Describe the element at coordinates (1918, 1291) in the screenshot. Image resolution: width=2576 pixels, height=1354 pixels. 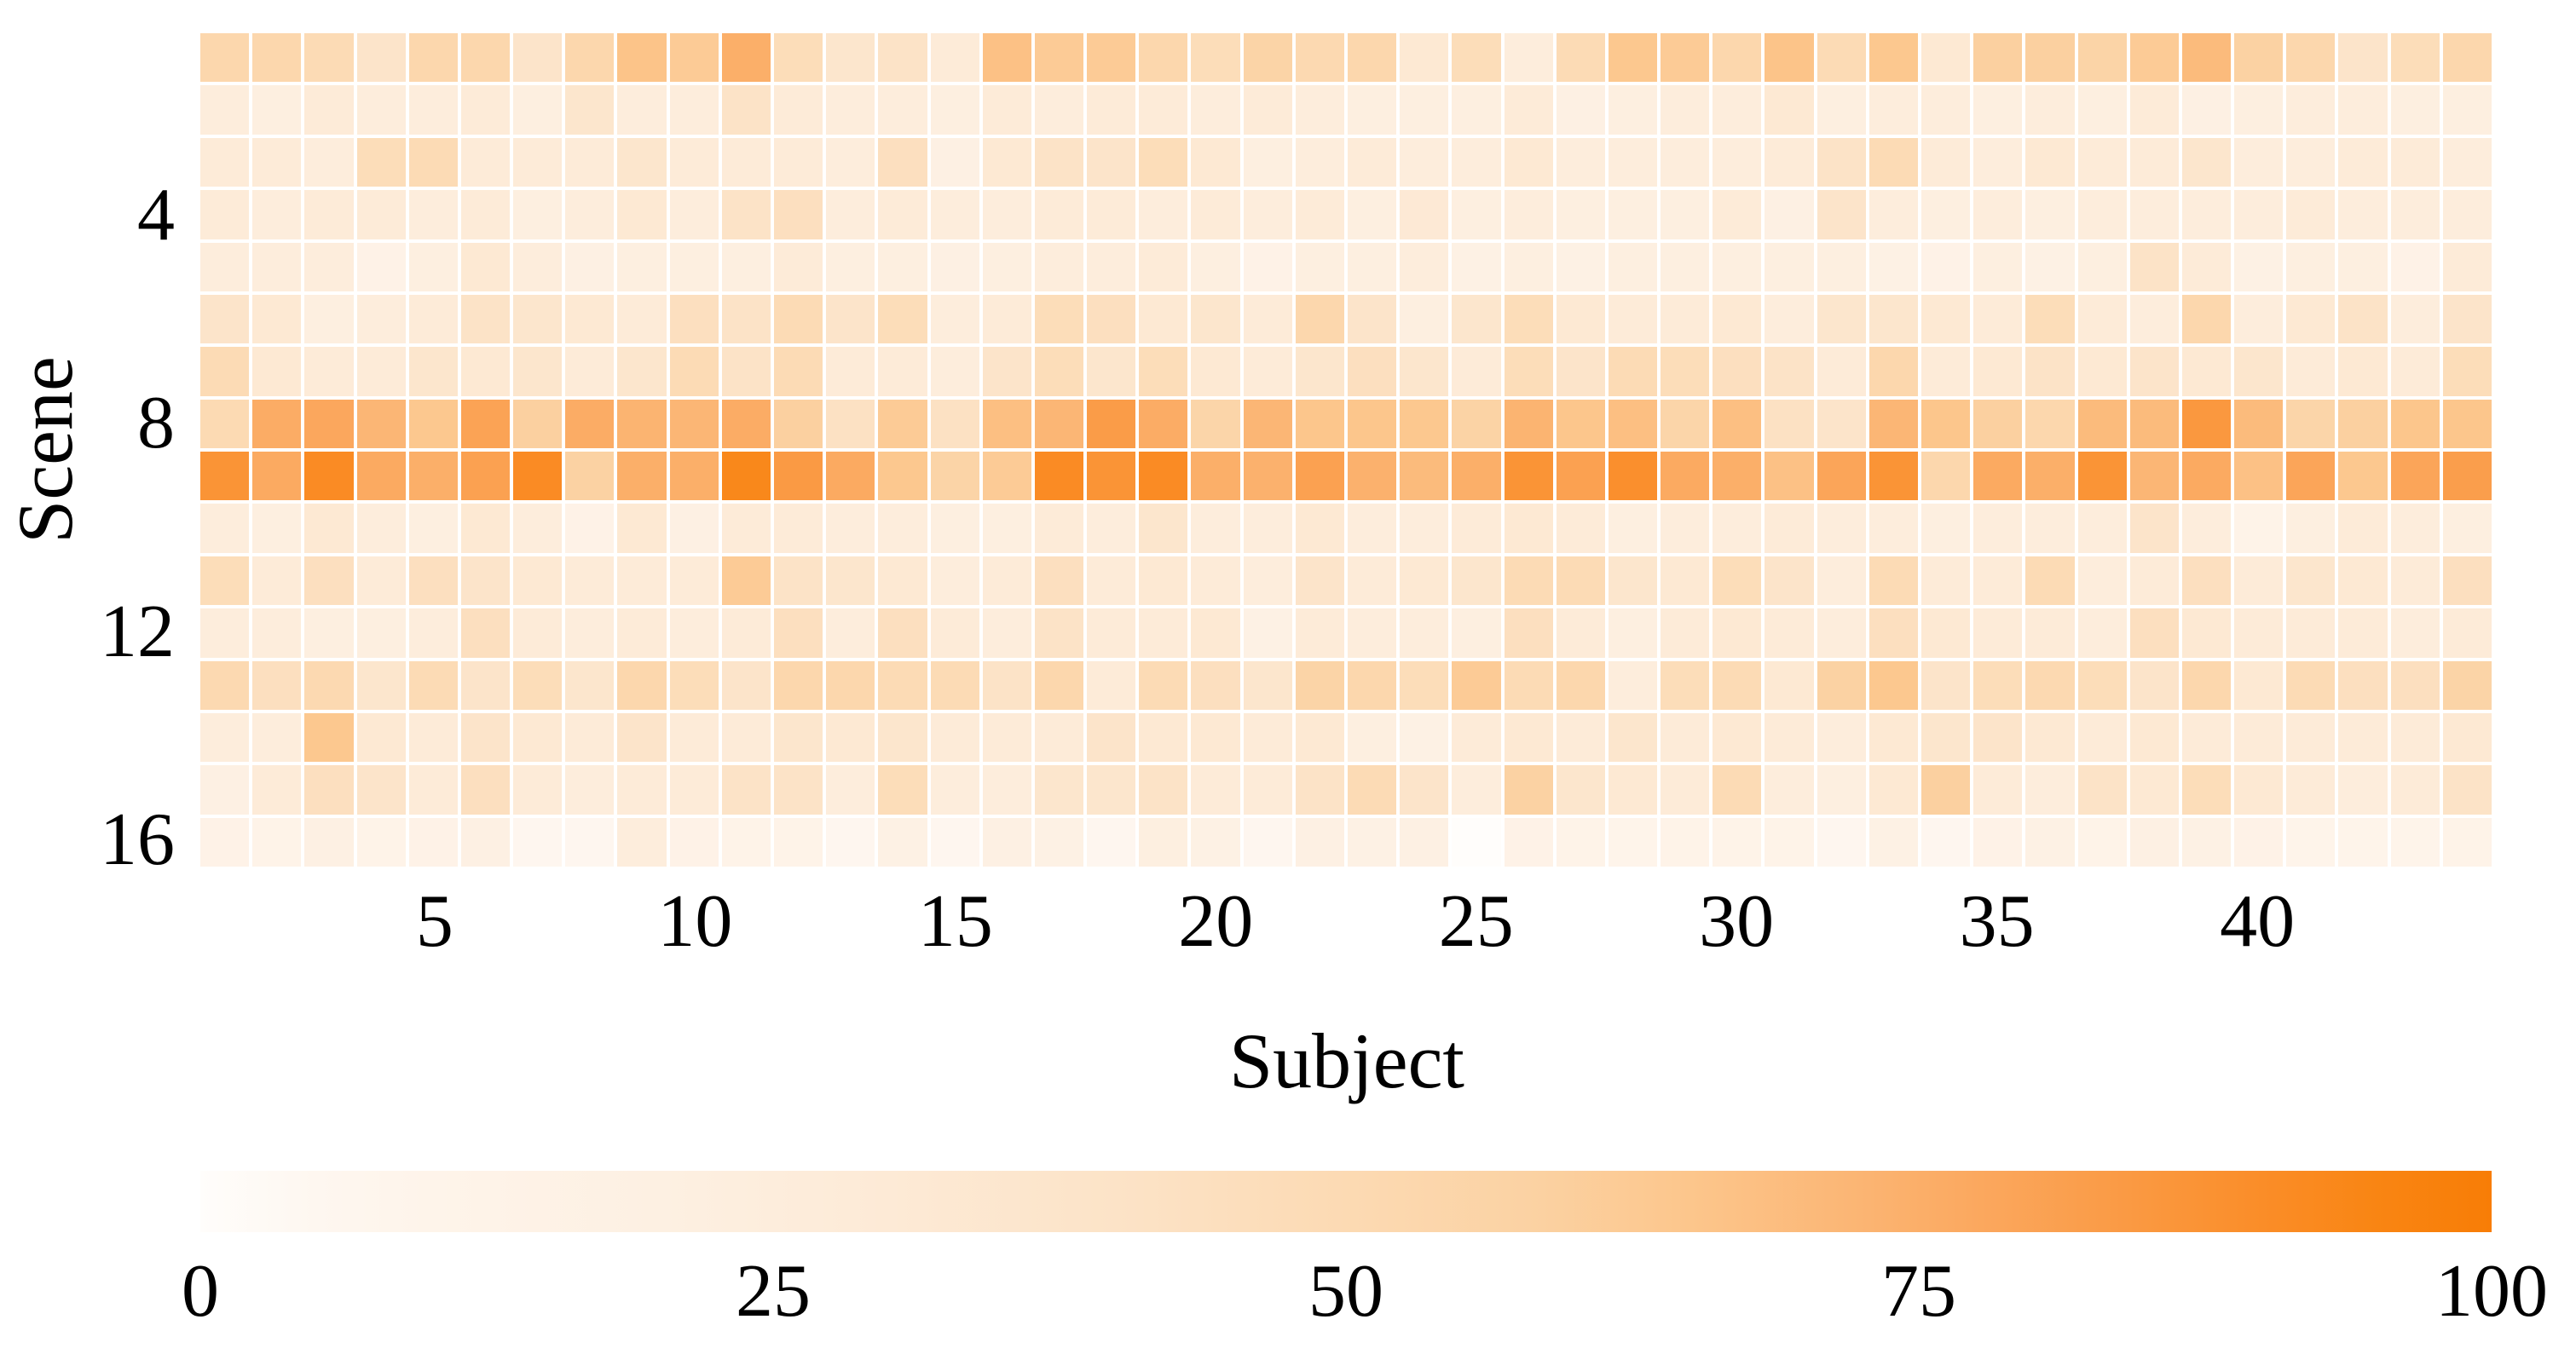
I see `colorbar-tick-label: 75` at that location.